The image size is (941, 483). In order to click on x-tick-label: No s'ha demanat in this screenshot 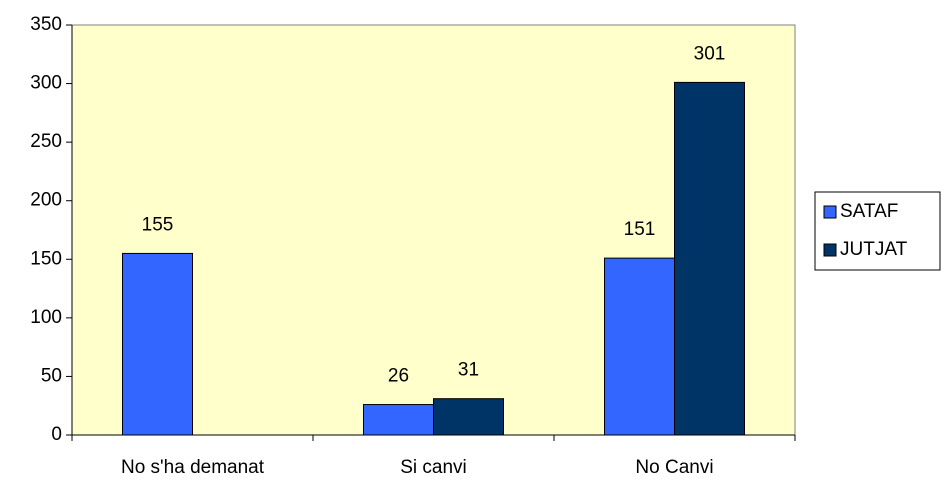, I will do `click(193, 467)`.